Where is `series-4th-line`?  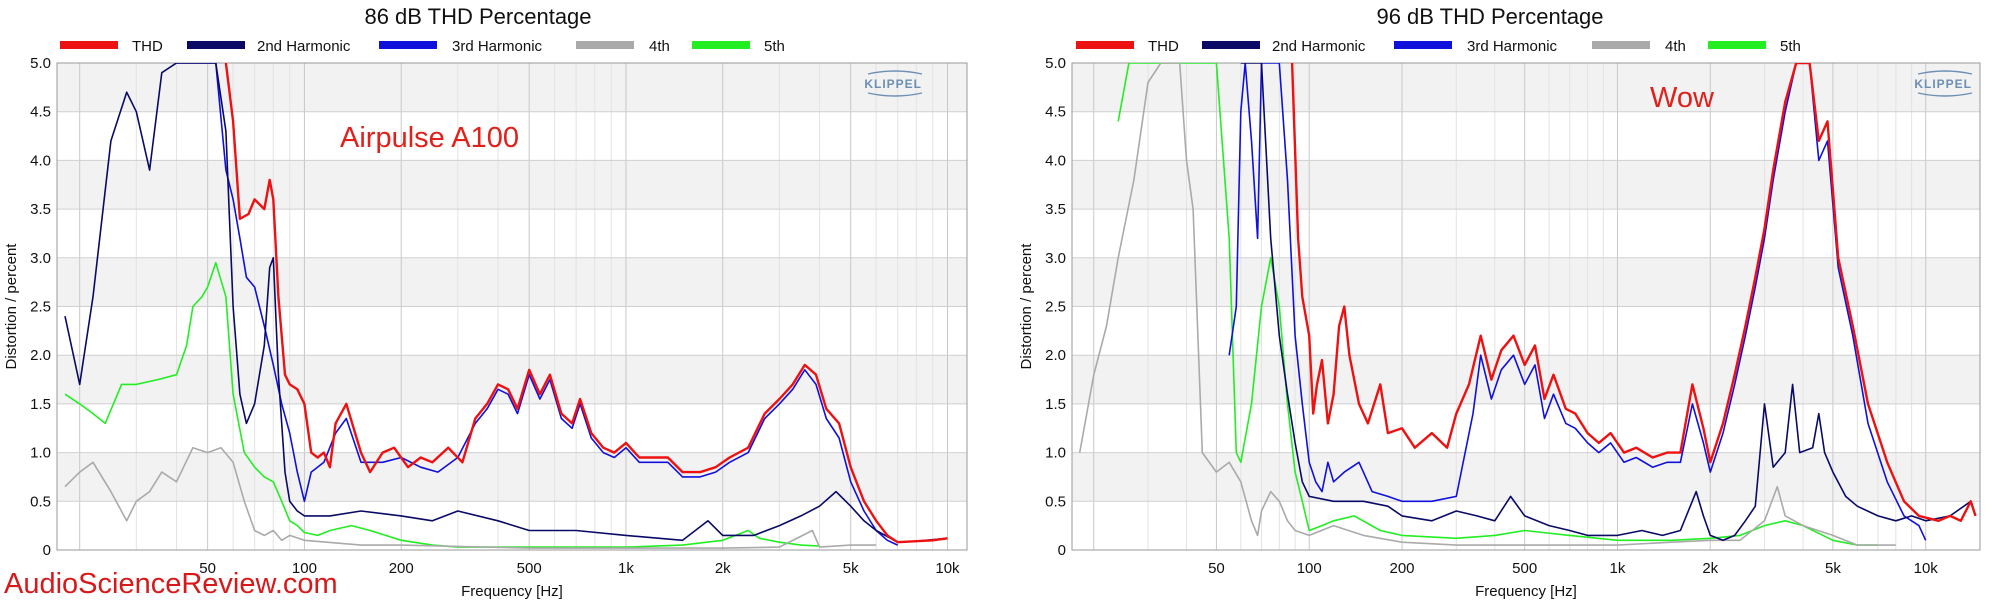
series-4th-line is located at coordinates (470, 497).